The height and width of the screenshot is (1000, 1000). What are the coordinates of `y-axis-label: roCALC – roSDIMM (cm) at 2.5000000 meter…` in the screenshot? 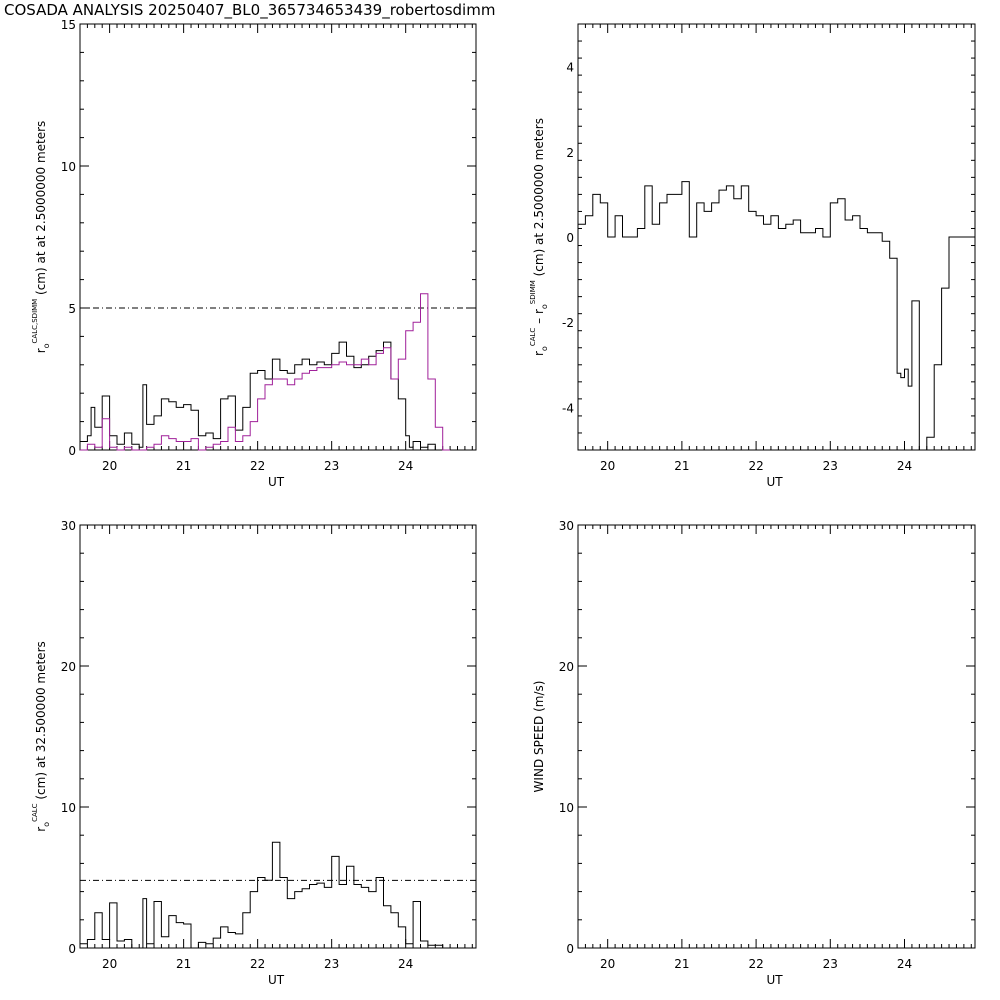 It's located at (539, 237).